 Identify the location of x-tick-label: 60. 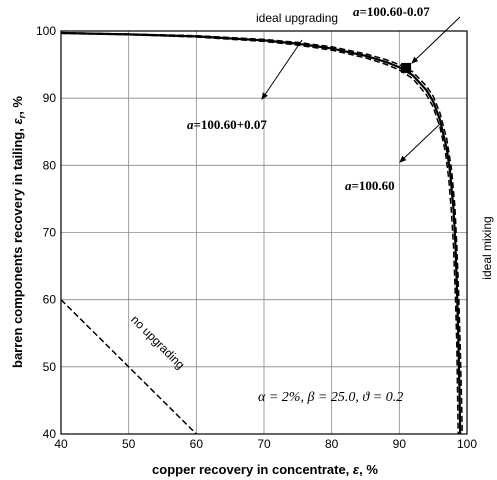
(197, 444).